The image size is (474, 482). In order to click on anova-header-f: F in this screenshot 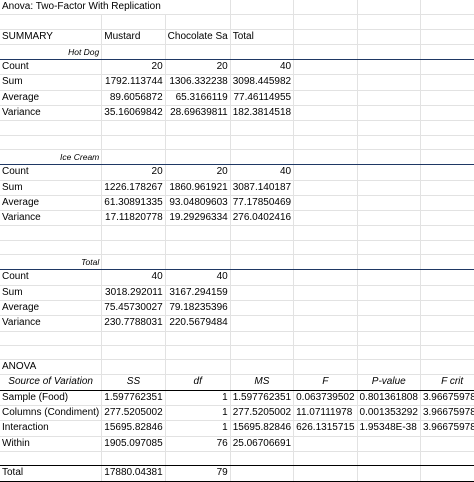, I will do `click(325, 382)`.